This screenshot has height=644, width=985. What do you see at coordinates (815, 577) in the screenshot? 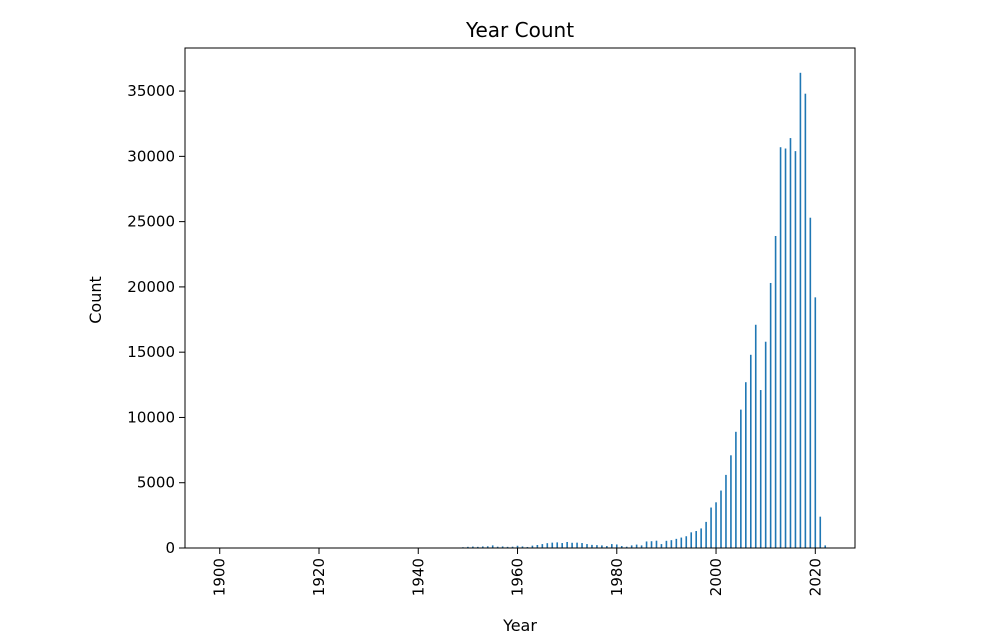
I see `x-tick-label-2020: 2020` at bounding box center [815, 577].